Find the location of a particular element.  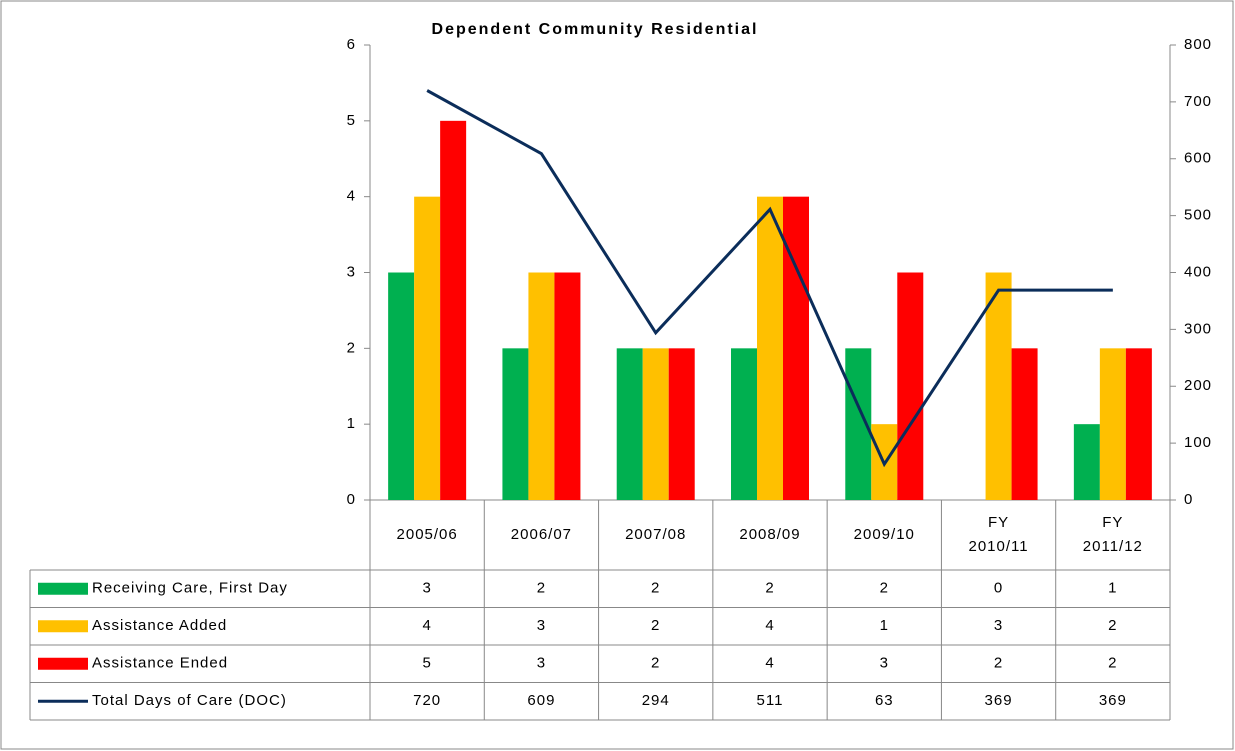

y2-tick-label: 800 is located at coordinates (1198, 44).